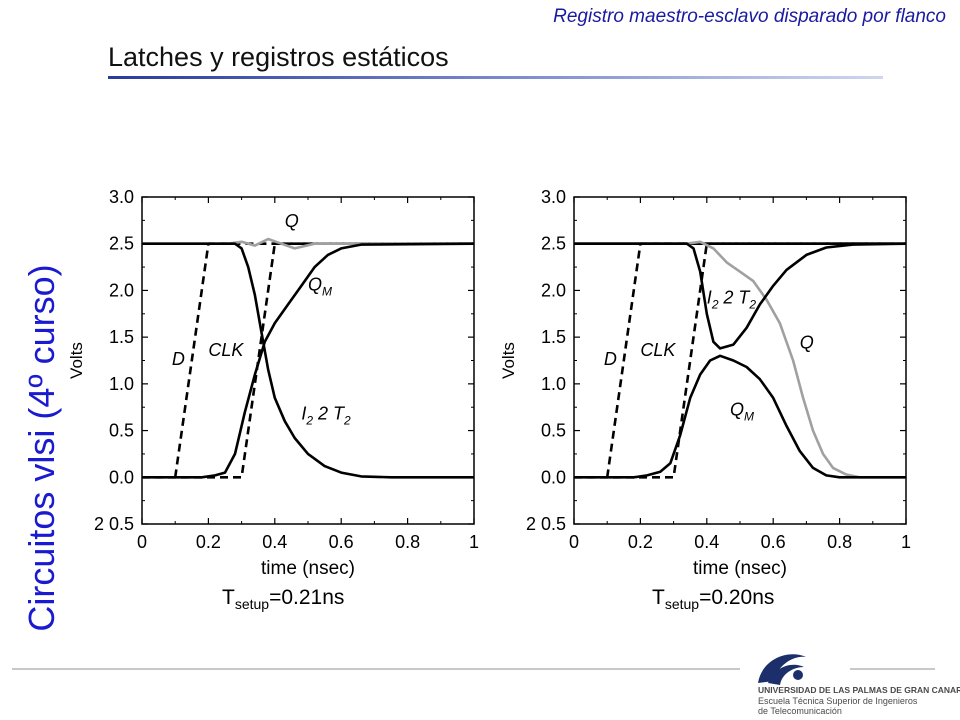 This screenshot has height=720, width=960. What do you see at coordinates (737, 597) in the screenshot?
I see `caption-value: =0.20ns` at bounding box center [737, 597].